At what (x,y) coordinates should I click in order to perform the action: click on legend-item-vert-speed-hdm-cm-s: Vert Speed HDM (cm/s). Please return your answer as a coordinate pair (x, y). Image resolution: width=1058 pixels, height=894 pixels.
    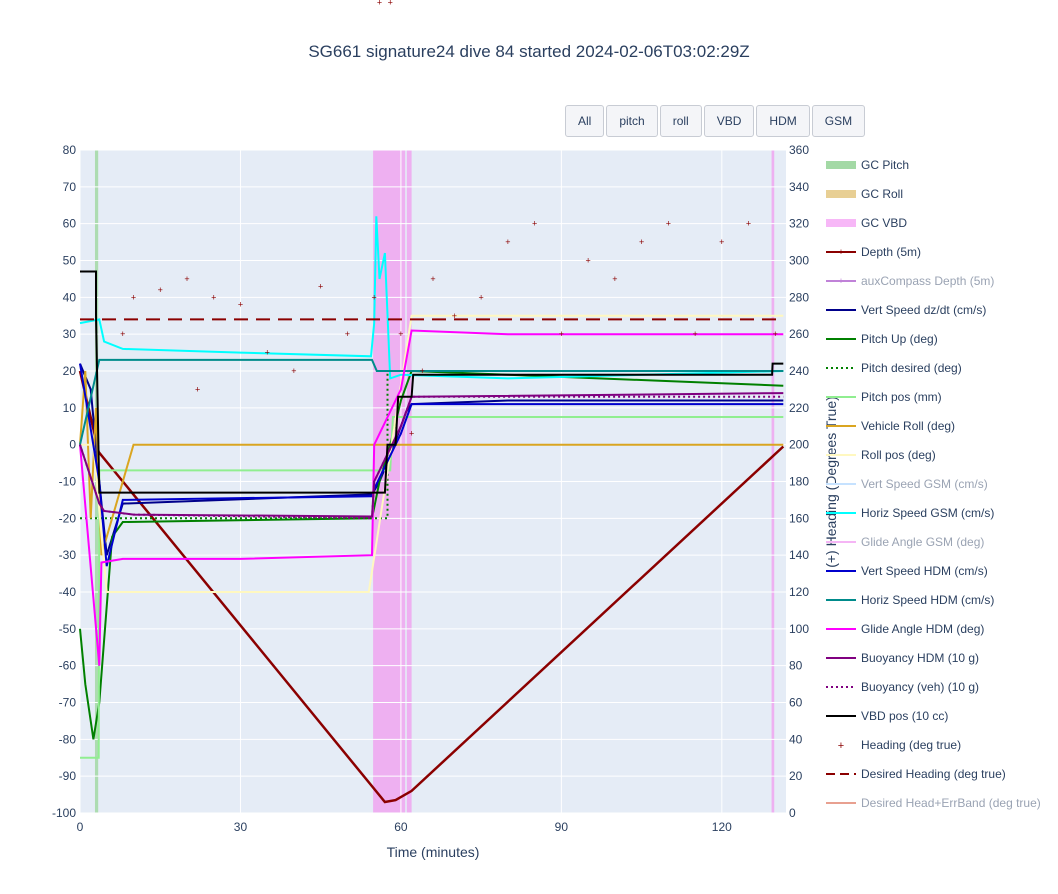
    Looking at the image, I should click on (933, 570).